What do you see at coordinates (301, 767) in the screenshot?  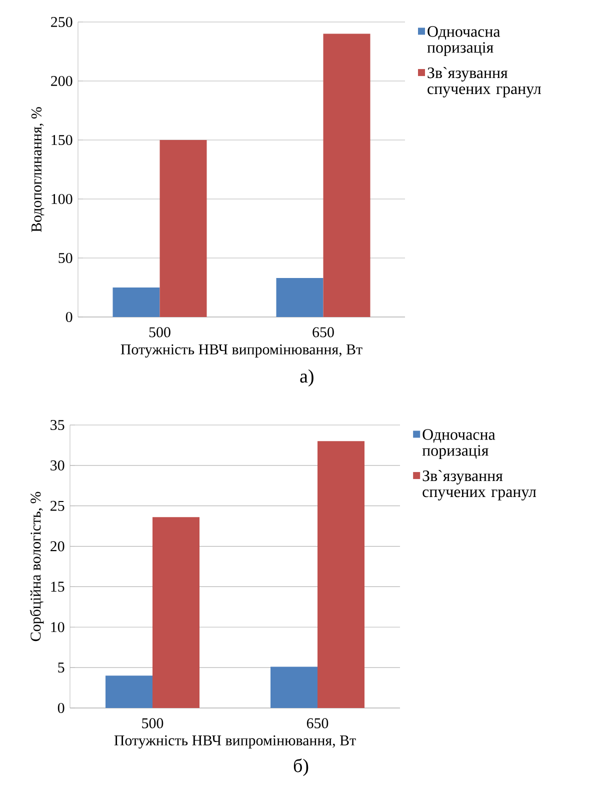 I see `text: б)` at bounding box center [301, 767].